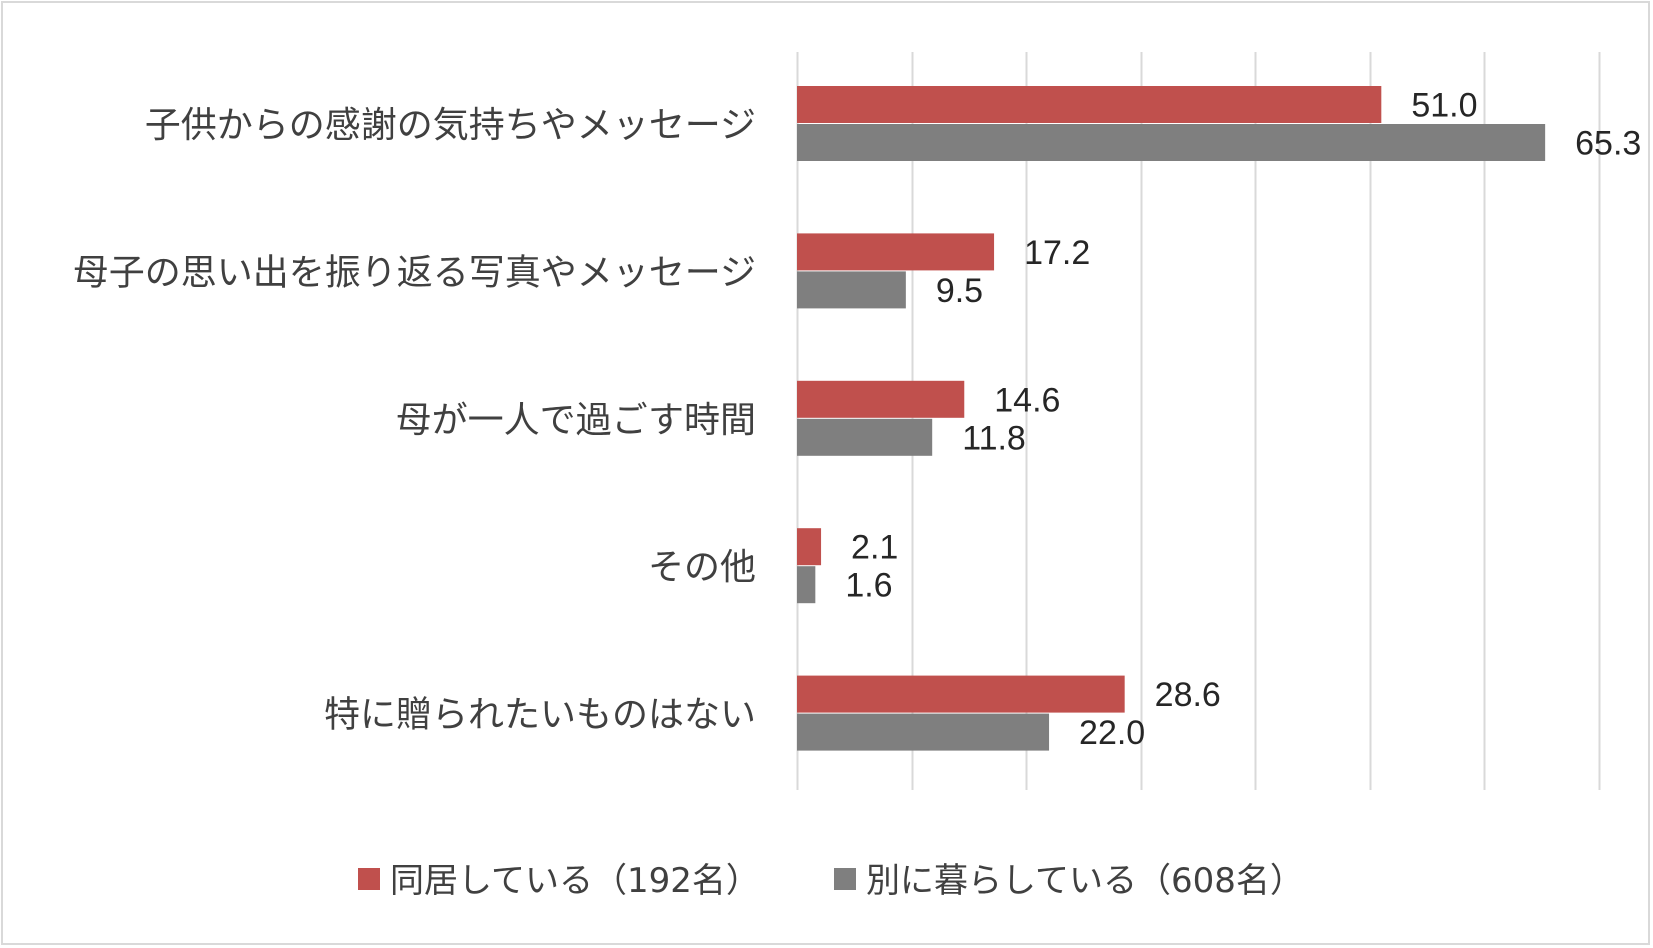 This screenshot has height=948, width=1653. I want to click on legend-entry: 別に暮らしている（608名）, so click(1085, 881).